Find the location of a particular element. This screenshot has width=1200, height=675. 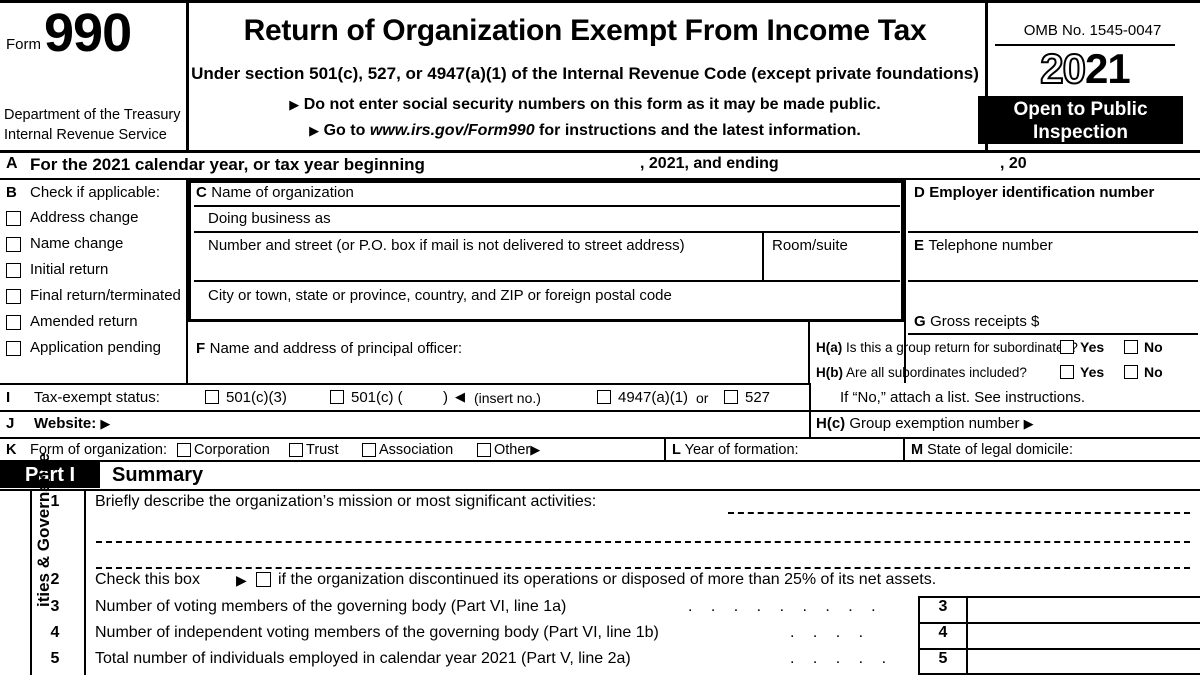

checkbox-h-b-no is located at coordinates (1131, 372).